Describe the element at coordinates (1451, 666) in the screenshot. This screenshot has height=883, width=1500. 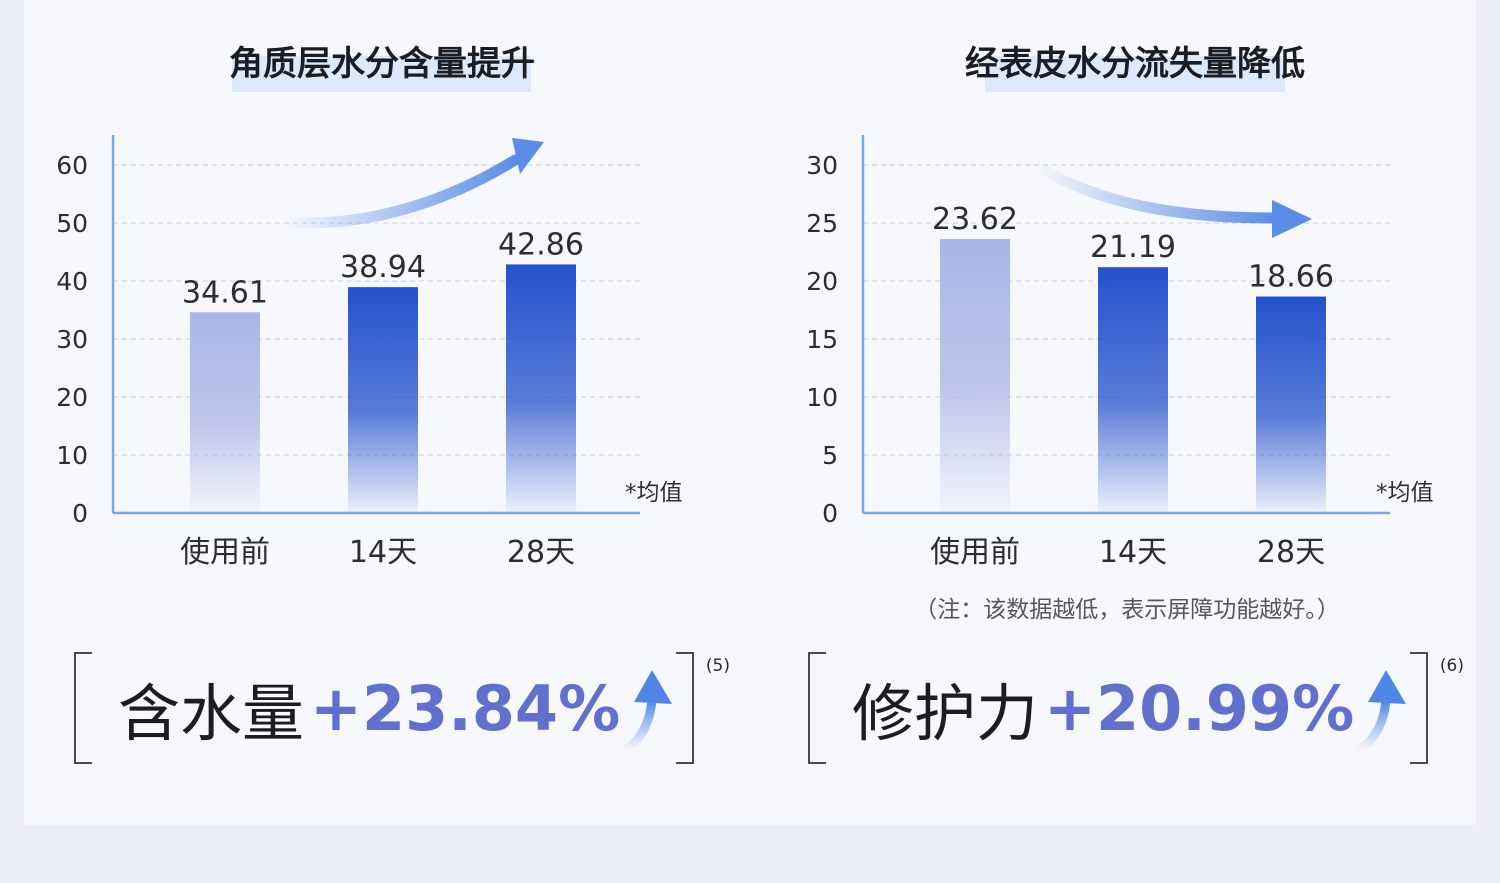
I see `footnote-ref: (6)` at that location.